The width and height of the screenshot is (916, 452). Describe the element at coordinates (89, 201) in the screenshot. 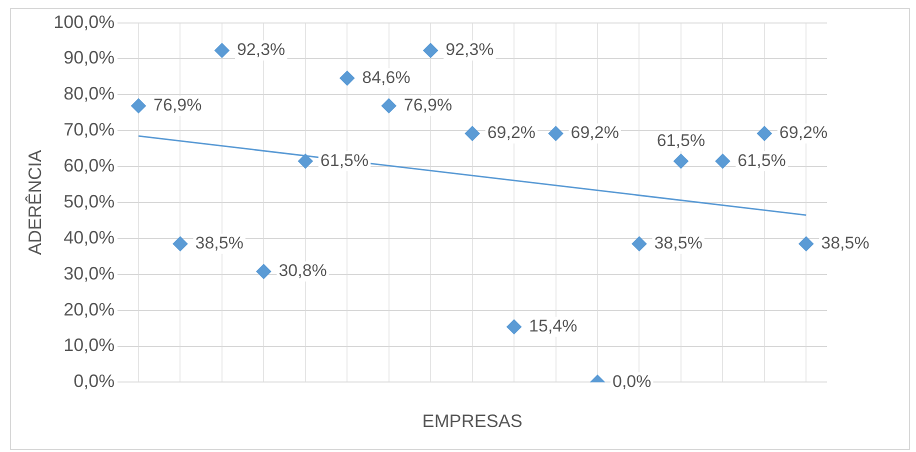

I see `y-tick-label: 50,0%` at that location.